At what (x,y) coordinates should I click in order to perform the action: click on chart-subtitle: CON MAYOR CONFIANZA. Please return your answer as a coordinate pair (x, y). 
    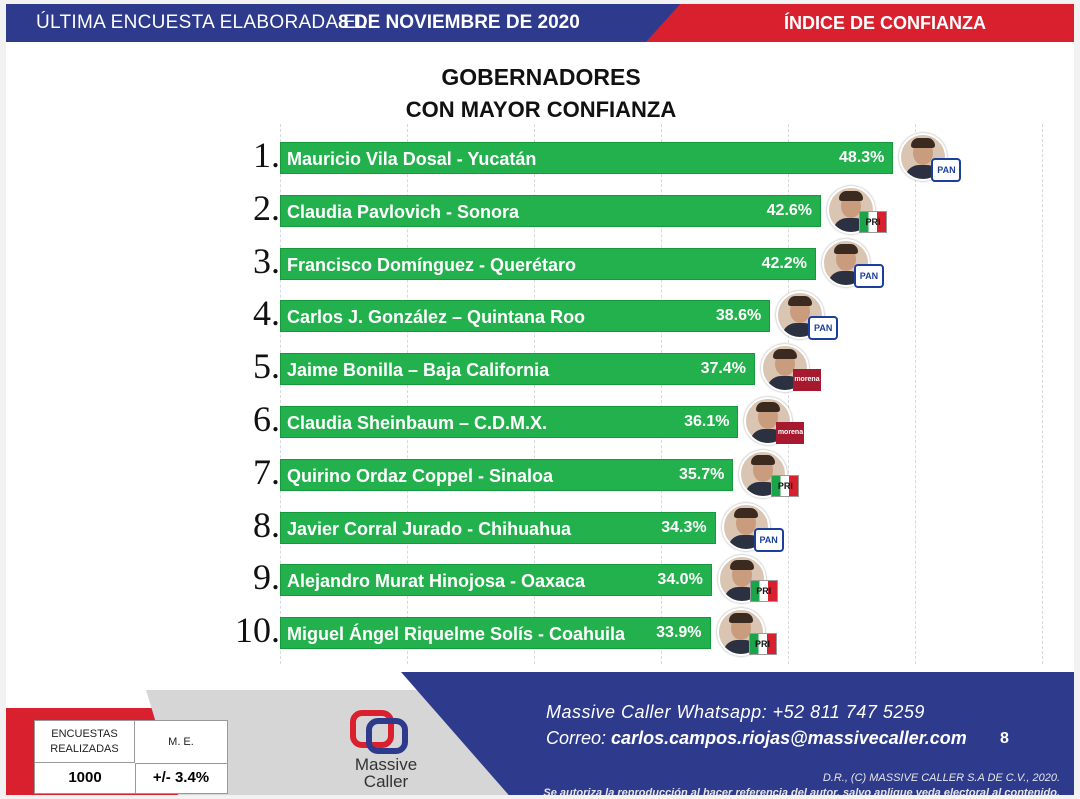
    Looking at the image, I should click on (541, 109).